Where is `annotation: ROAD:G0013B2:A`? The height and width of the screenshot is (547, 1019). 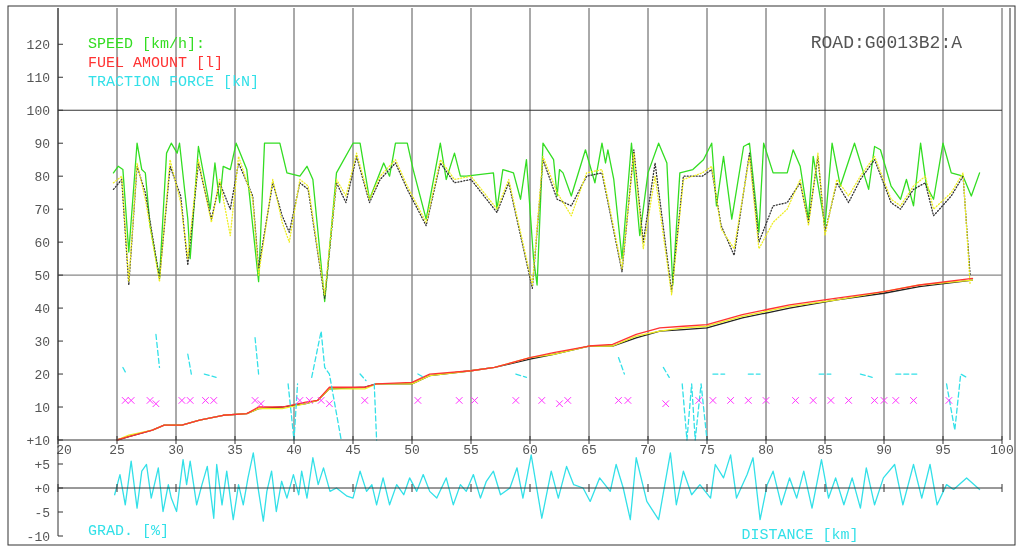
annotation: ROAD:G0013B2:A is located at coordinates (886, 43).